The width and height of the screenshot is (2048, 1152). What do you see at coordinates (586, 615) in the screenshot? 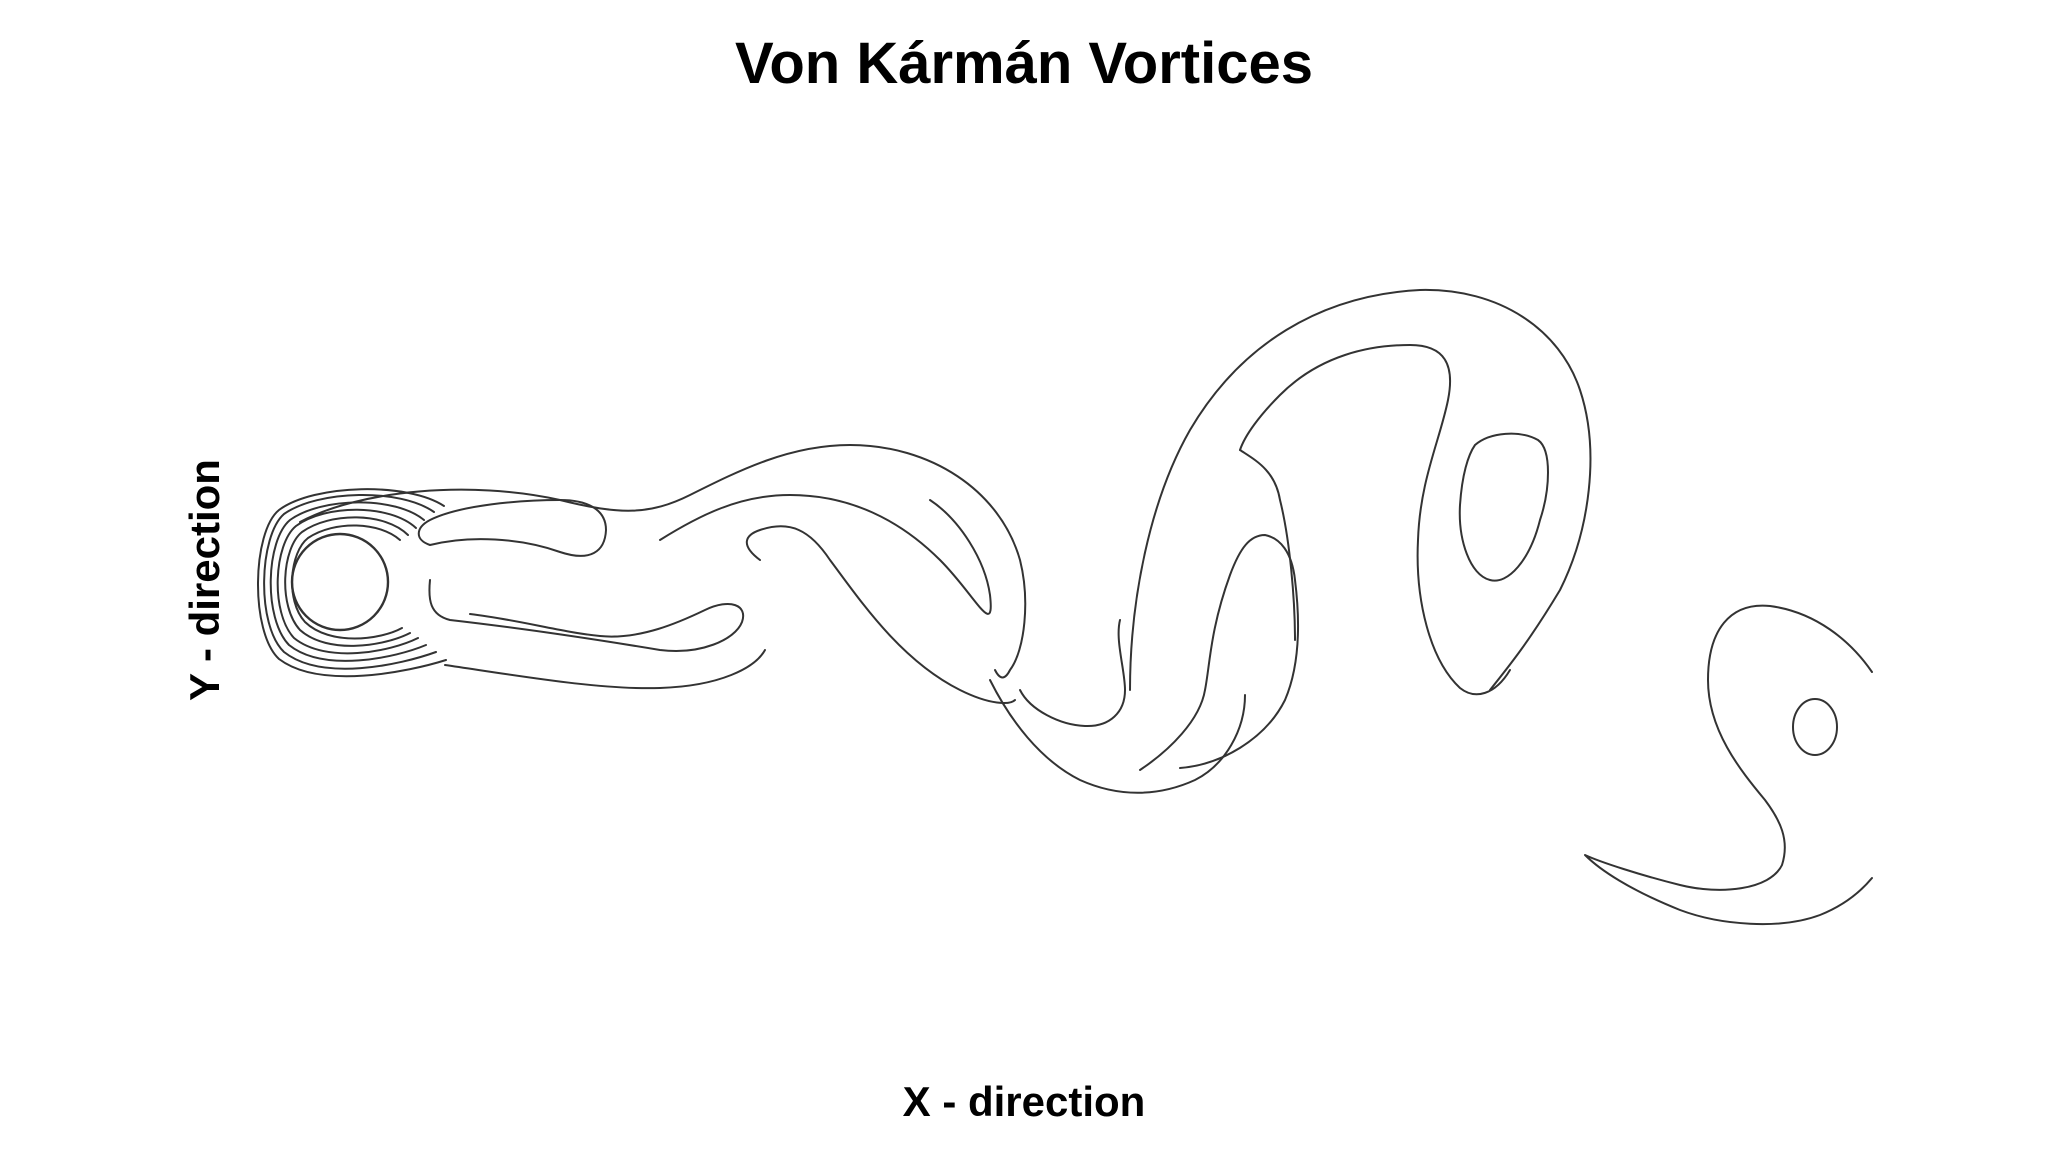
I see `lower-shear-lobe` at bounding box center [586, 615].